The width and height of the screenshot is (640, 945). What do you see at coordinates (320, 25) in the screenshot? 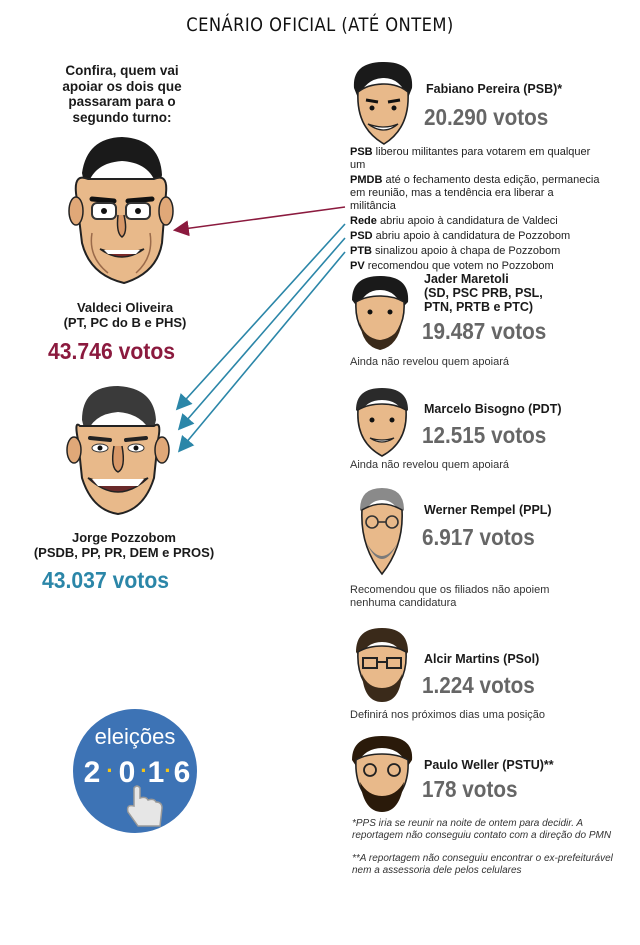
I see `page-title: CENÁRIO OFICIAL (ATÉ ONTEM)` at bounding box center [320, 25].